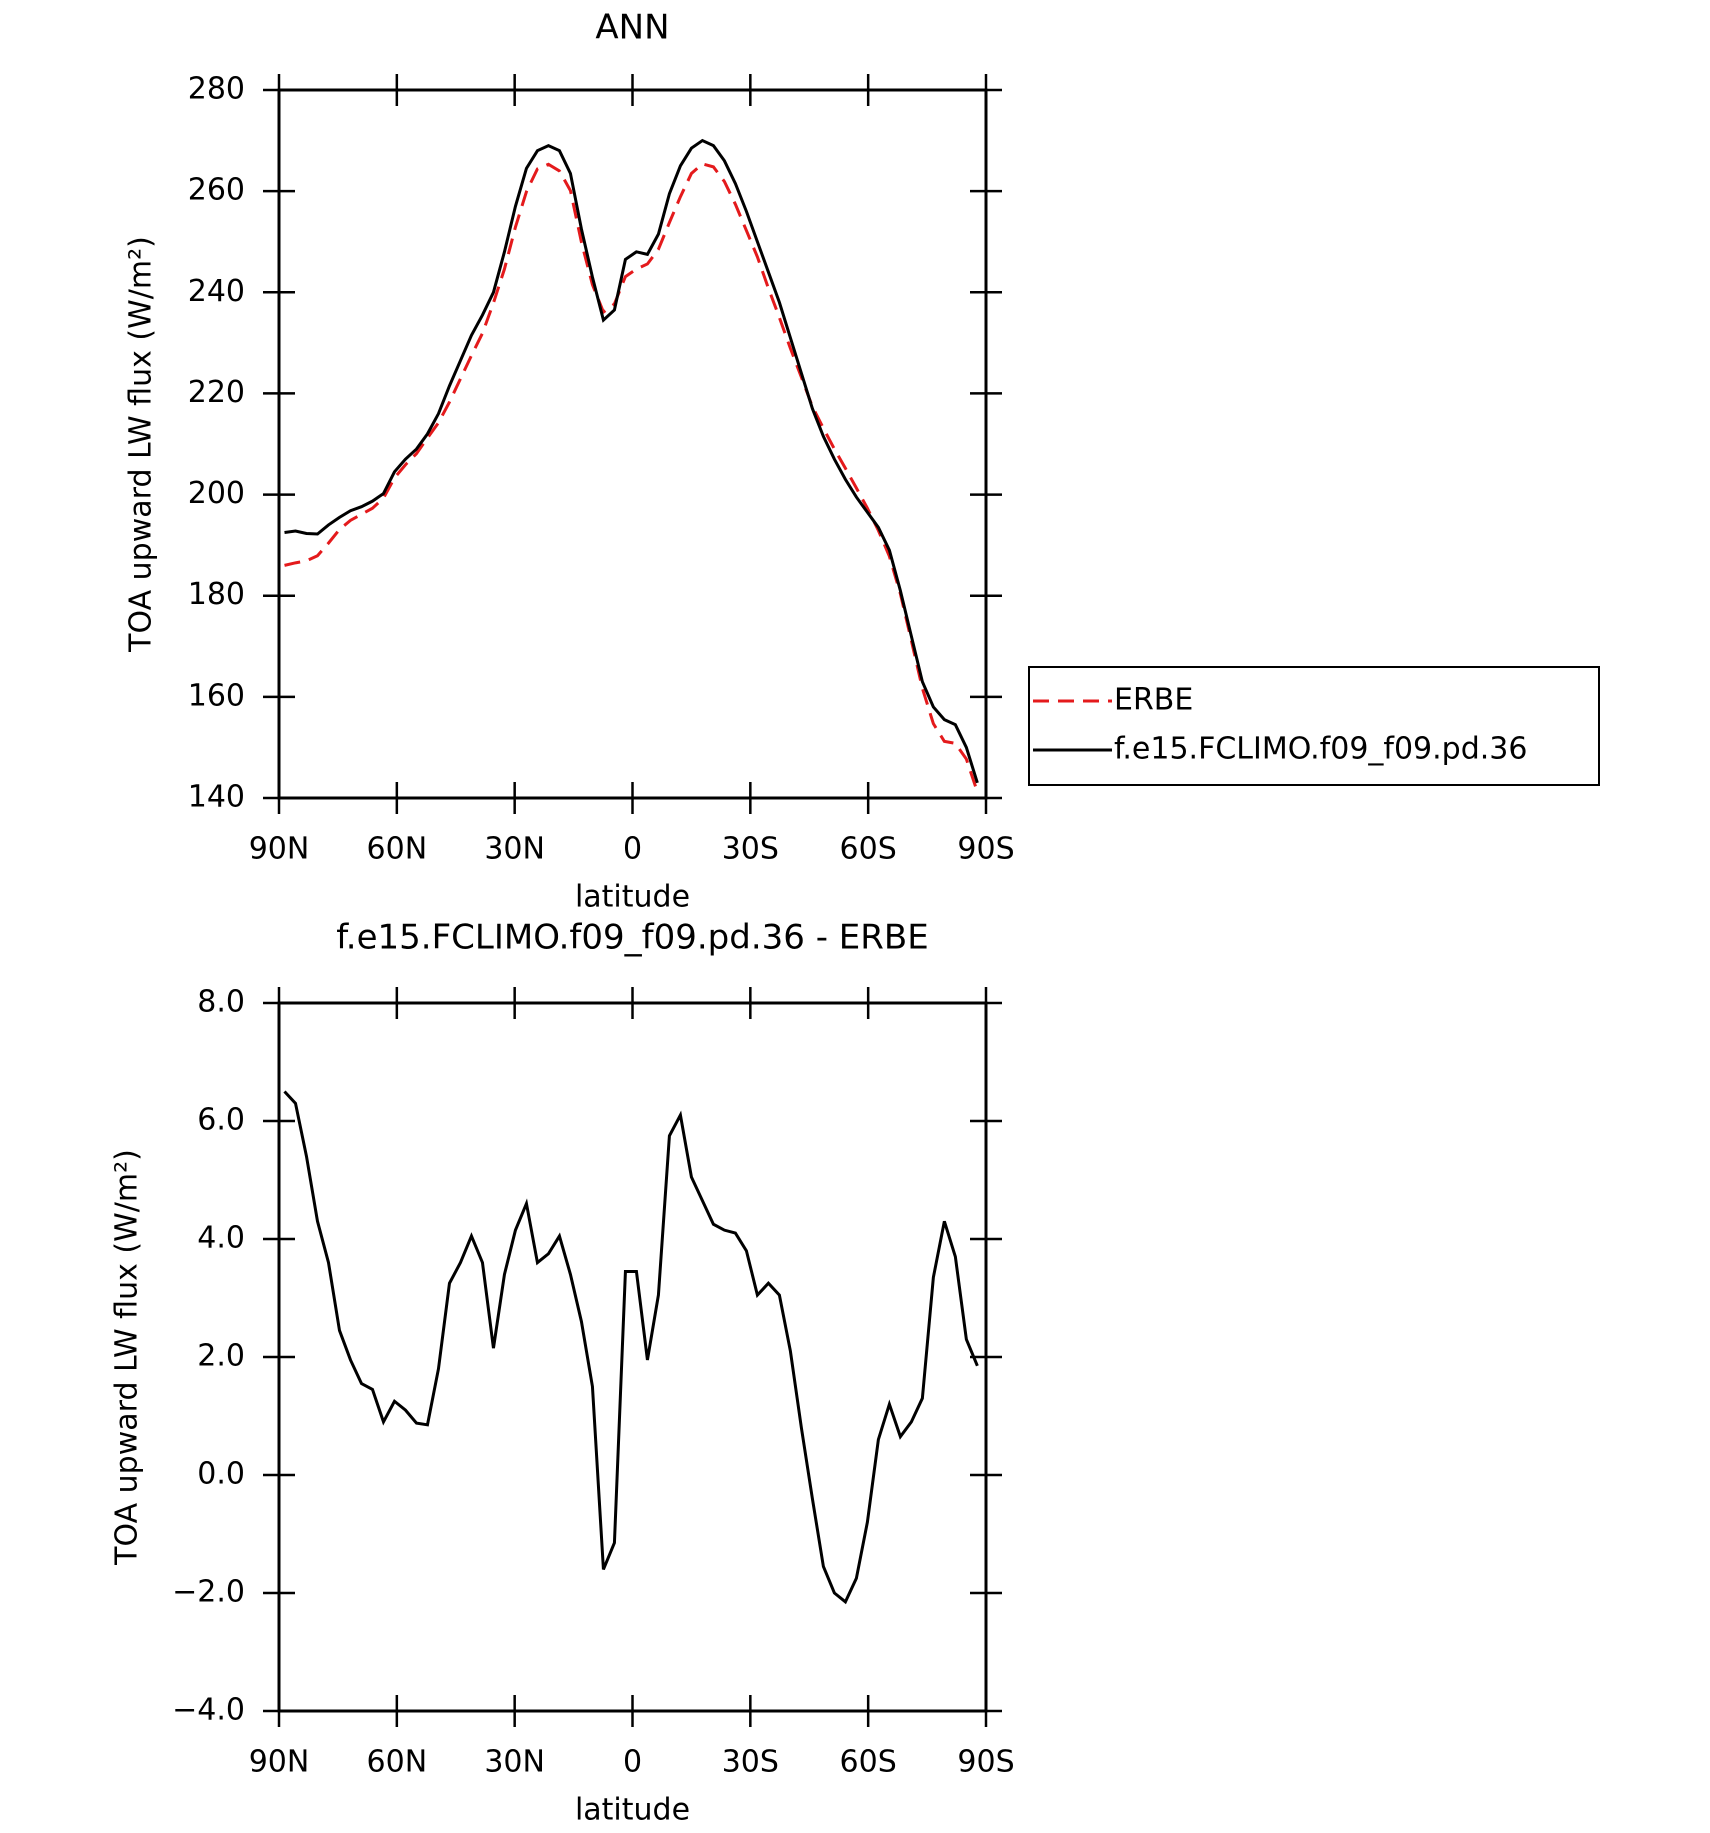  I want to click on legend-label: f.e15.FCLIMO.f09_f09.pd.36, so click(1320, 749).